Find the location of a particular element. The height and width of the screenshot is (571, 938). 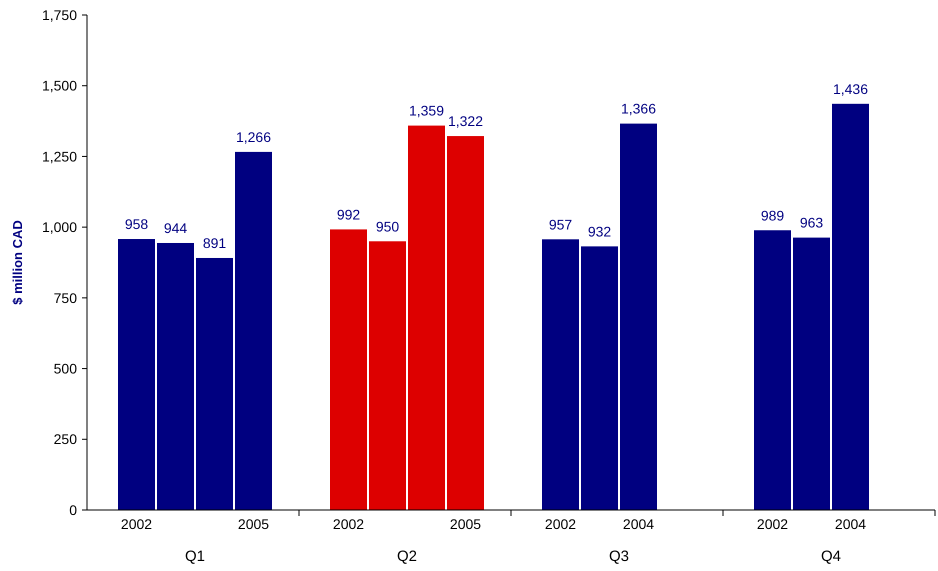

data-label: 963 is located at coordinates (812, 222).